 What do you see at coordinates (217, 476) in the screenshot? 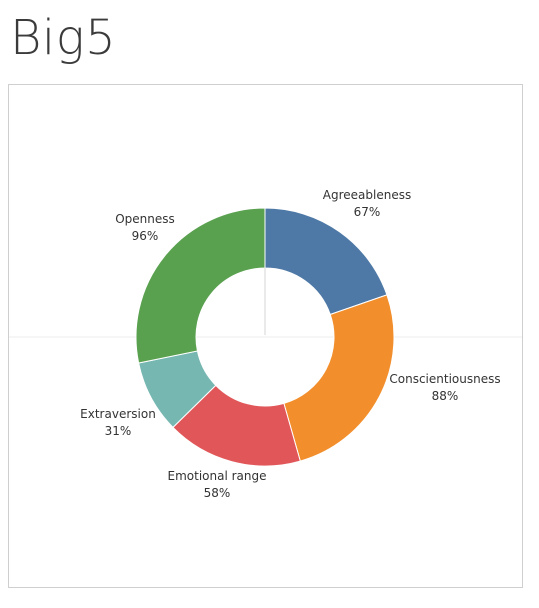
I see `slice-label-emotional-range: Emotional range` at bounding box center [217, 476].